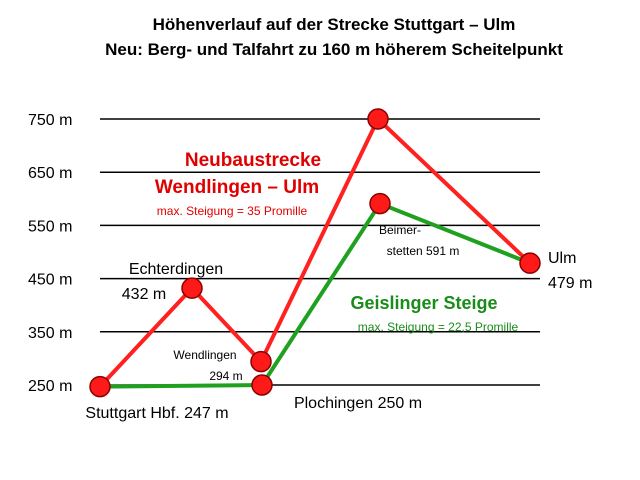 The height and width of the screenshot is (480, 640). What do you see at coordinates (176, 269) in the screenshot?
I see `label-echterdingen-name: Echterdingen` at bounding box center [176, 269].